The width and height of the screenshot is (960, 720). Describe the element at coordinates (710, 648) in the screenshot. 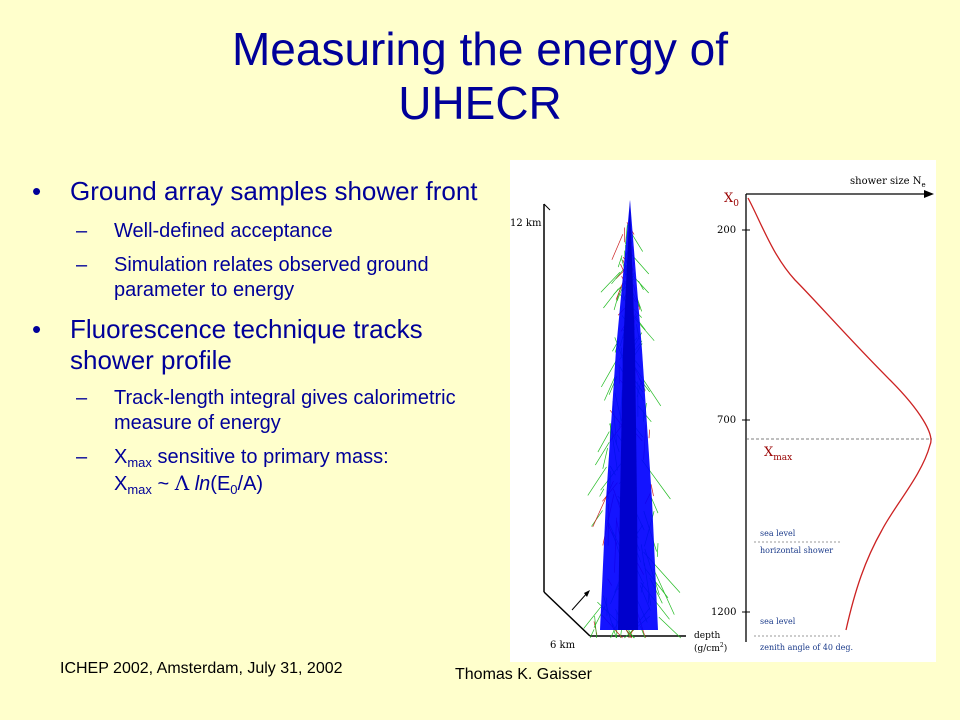

I see `depth-unit-label: (g/cm2)` at that location.